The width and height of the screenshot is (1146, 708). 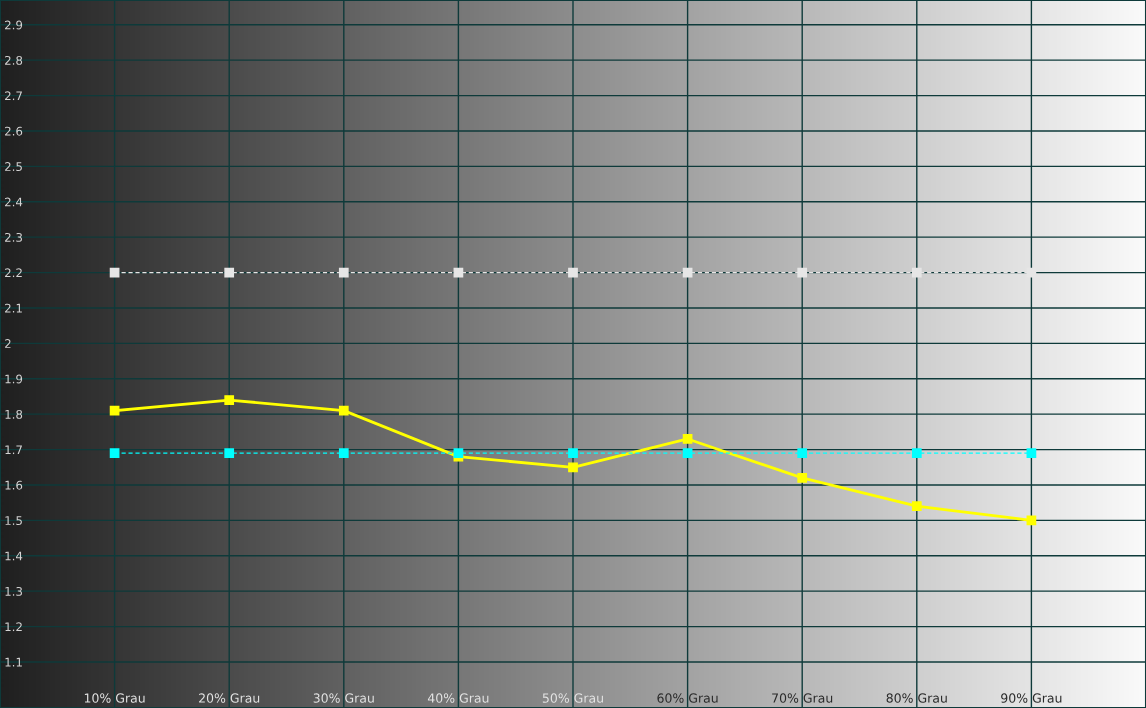 I want to click on y-tick-label: 1.1, so click(x=13, y=662).